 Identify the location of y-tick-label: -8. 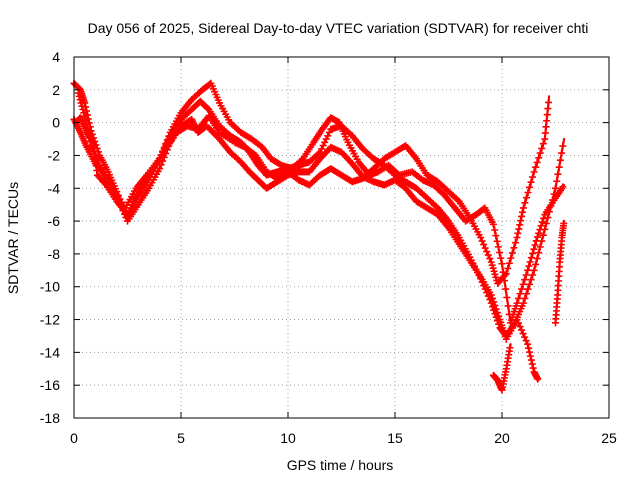
(54, 254).